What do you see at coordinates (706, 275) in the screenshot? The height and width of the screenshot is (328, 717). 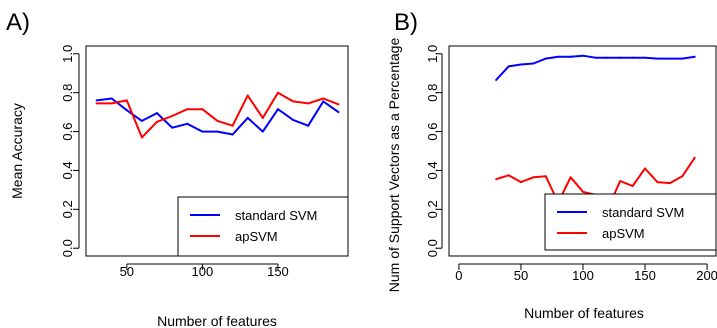 I see `x-tick-label: 200` at bounding box center [706, 275].